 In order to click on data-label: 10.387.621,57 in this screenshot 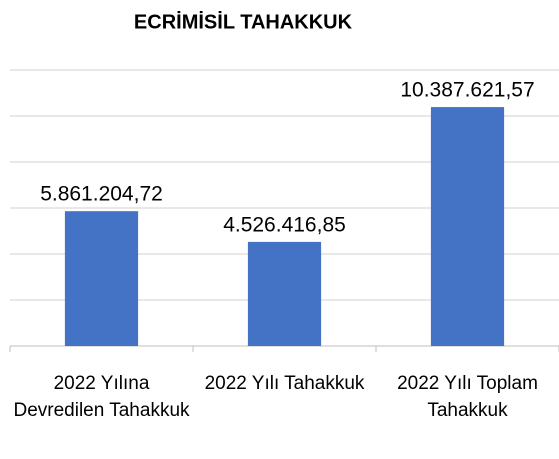, I will do `click(467, 90)`.